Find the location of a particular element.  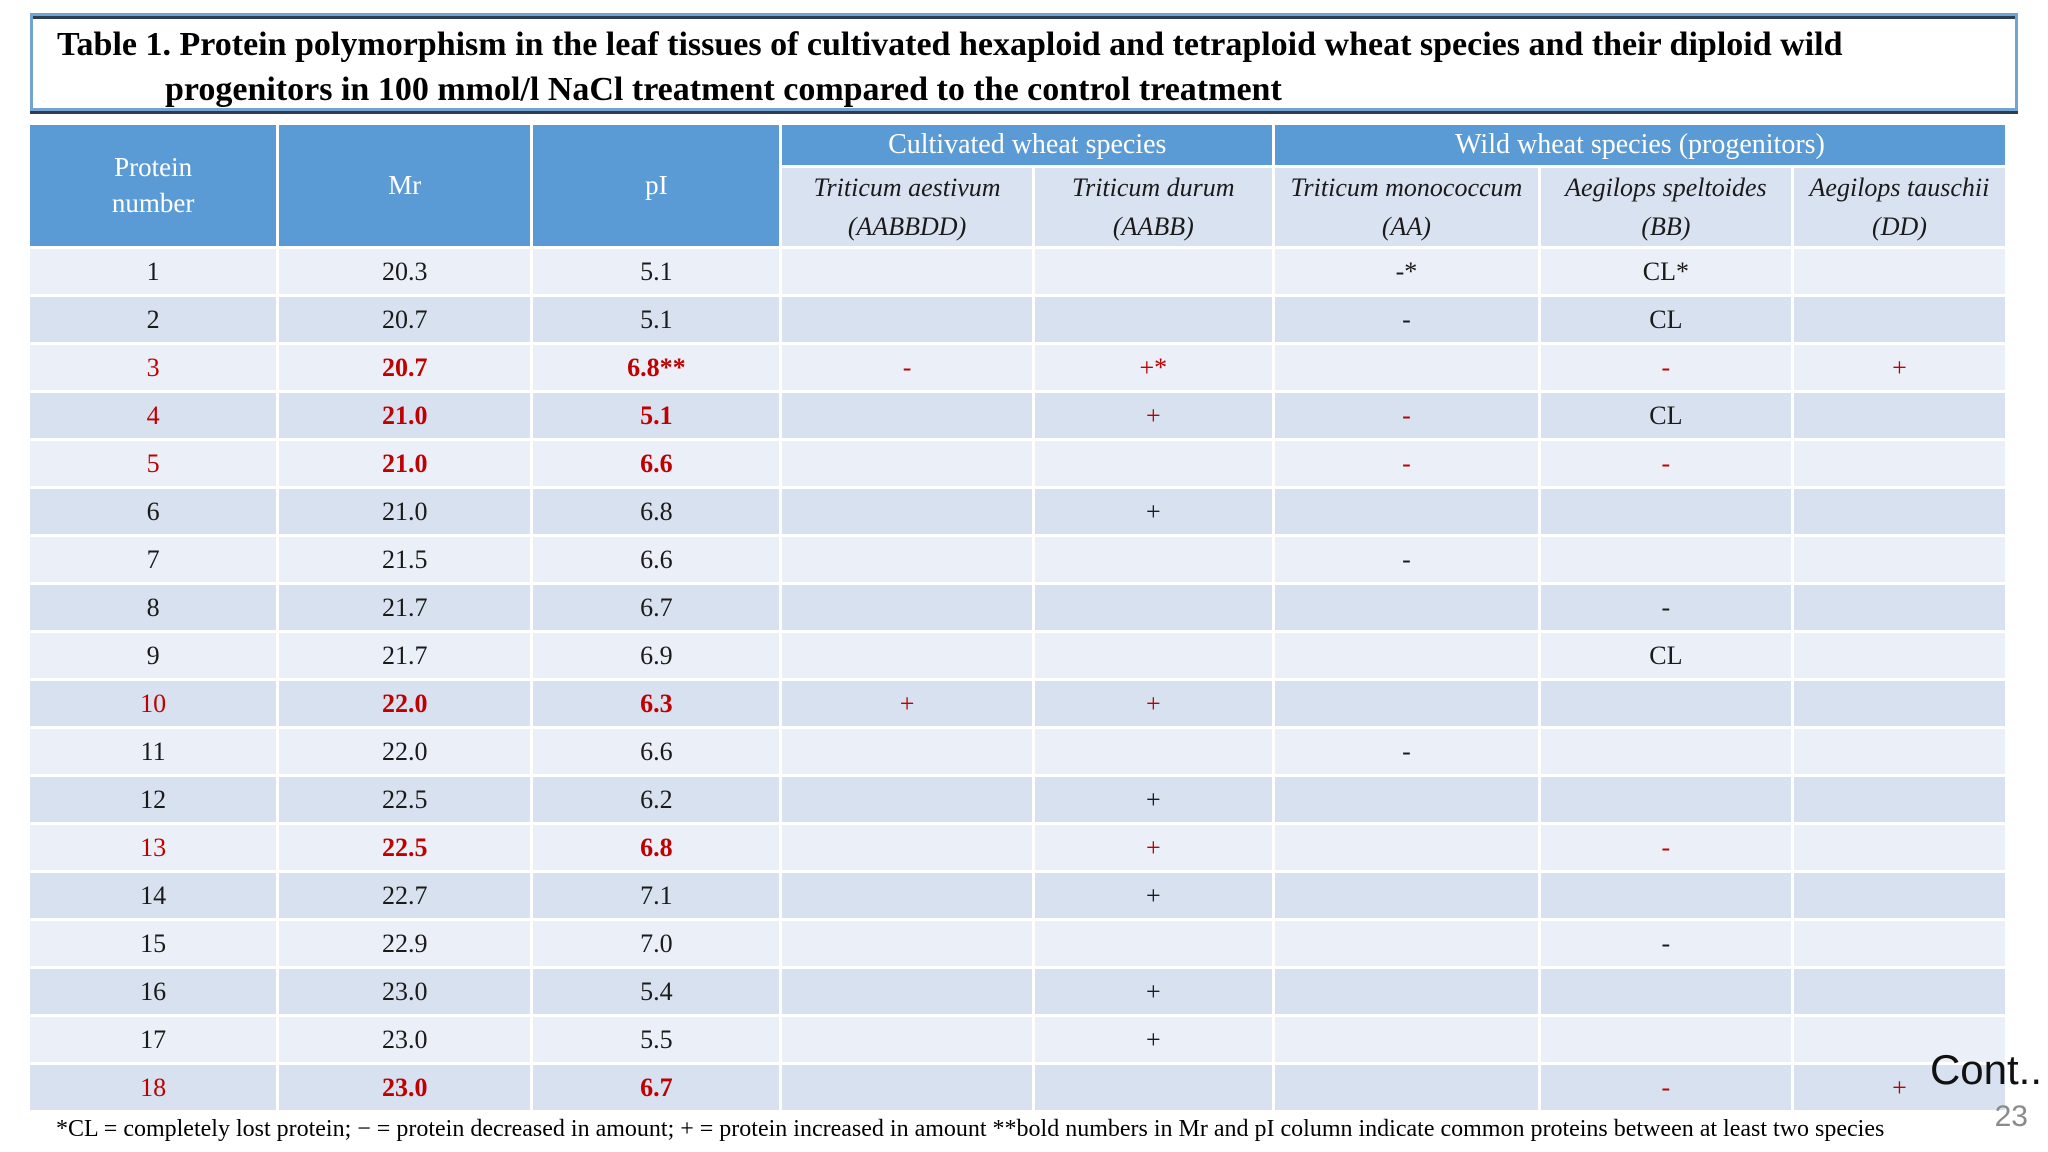

col-header-triticum-monococcum: Triticum monococcum (AA) is located at coordinates (1406, 207).